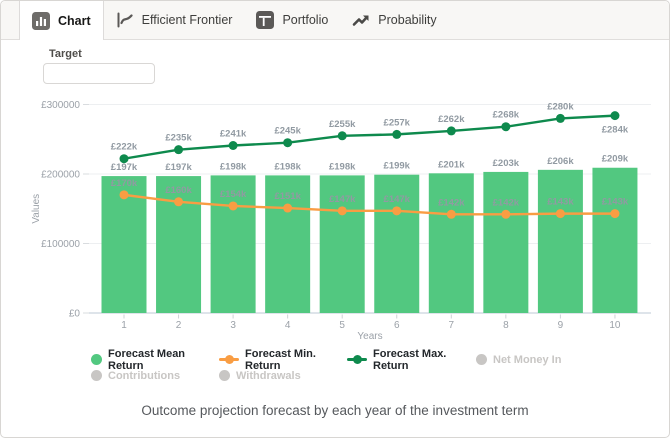 The image size is (670, 438). I want to click on legend-item-withdrawals: Withdrawals, so click(283, 375).